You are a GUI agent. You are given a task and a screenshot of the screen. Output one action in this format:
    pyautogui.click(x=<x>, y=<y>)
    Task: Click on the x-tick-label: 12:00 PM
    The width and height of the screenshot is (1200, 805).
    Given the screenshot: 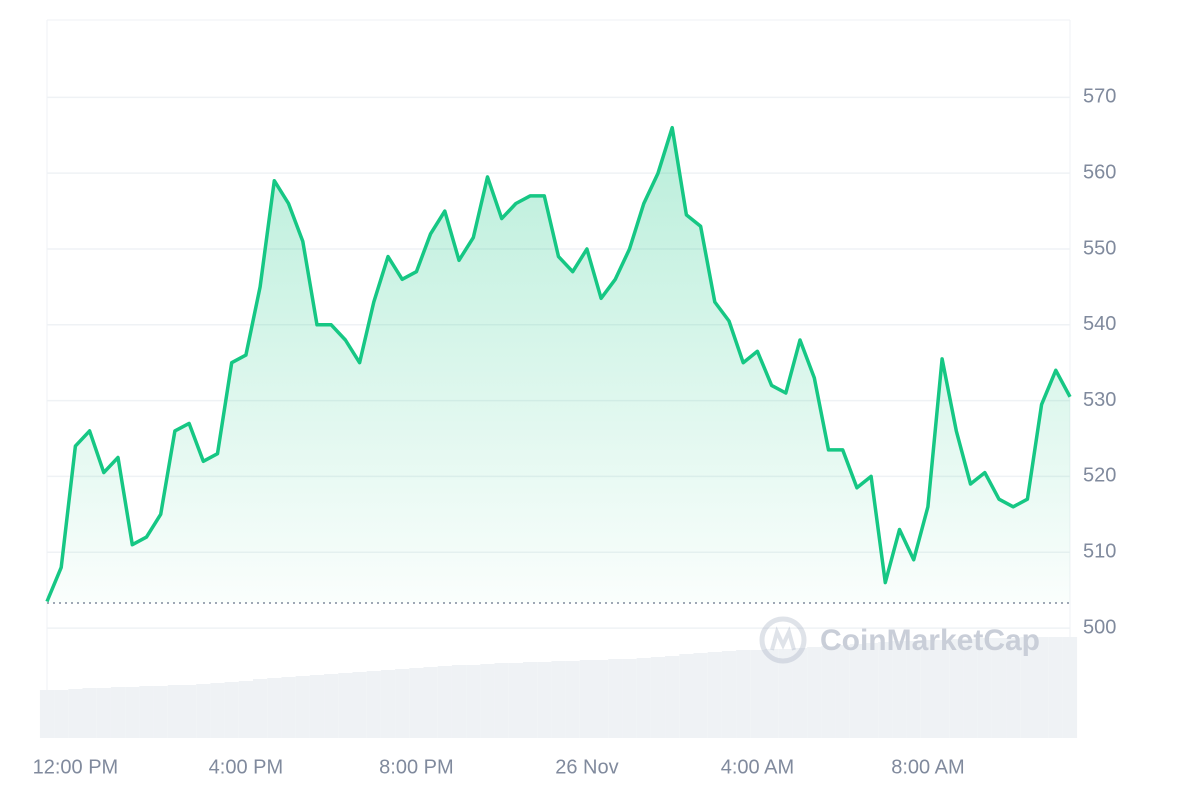 What is the action you would take?
    pyautogui.click(x=76, y=767)
    